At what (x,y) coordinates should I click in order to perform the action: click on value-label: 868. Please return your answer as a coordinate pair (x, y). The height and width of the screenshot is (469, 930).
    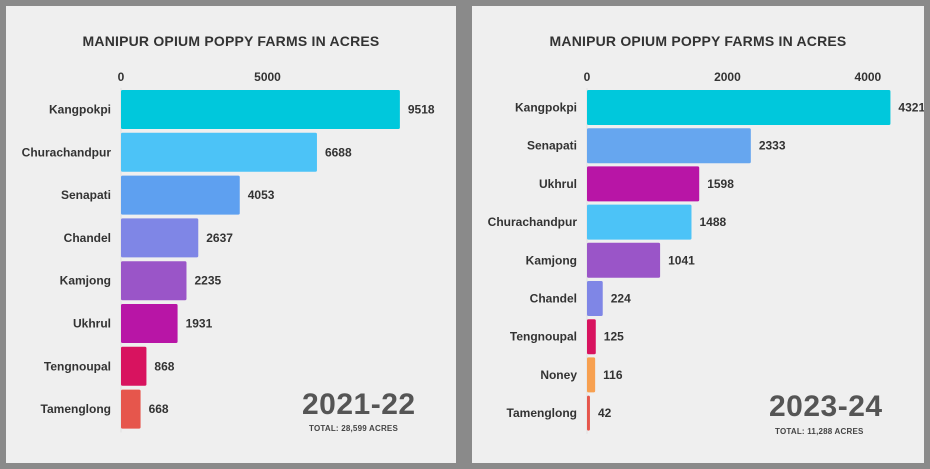
    Looking at the image, I should click on (164, 366).